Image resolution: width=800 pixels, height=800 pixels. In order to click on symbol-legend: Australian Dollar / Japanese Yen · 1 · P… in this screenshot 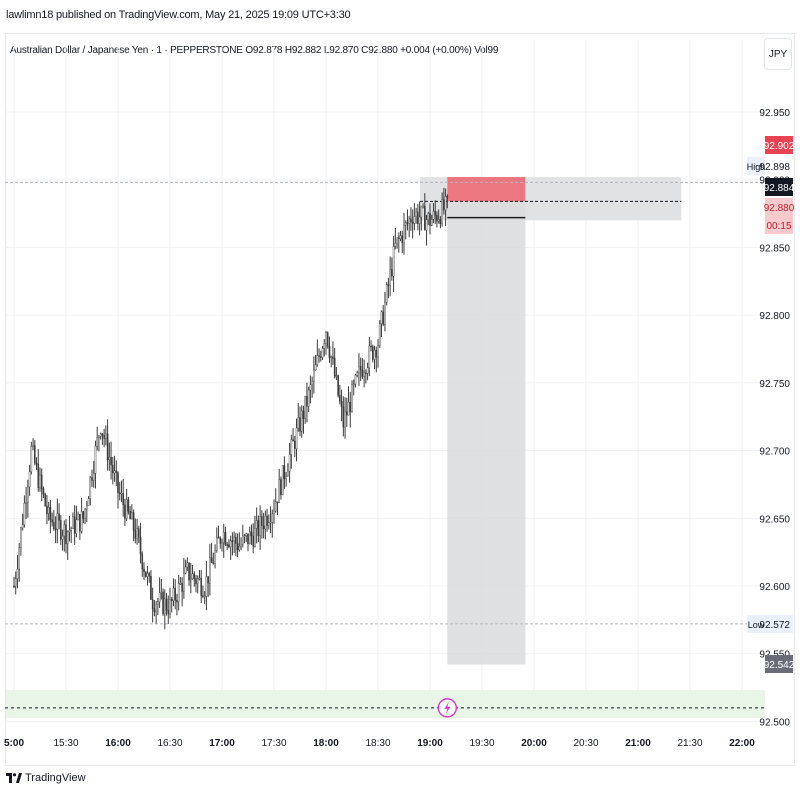, I will do `click(254, 50)`.